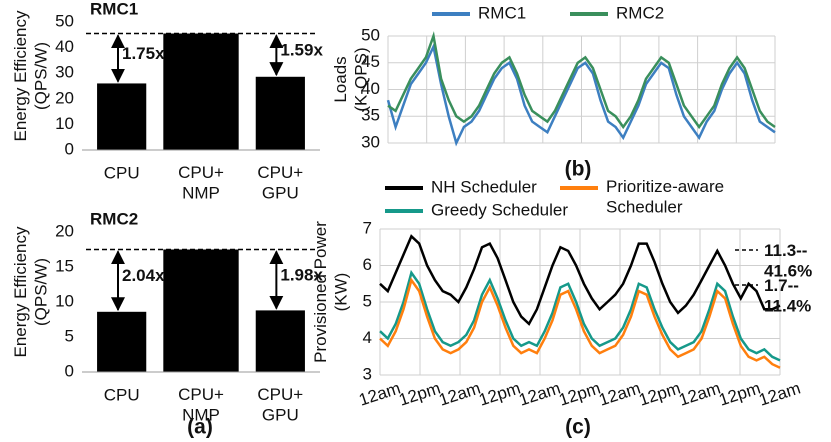  I want to click on legend-label: Prioritize-aware Scheduler, so click(665, 196).